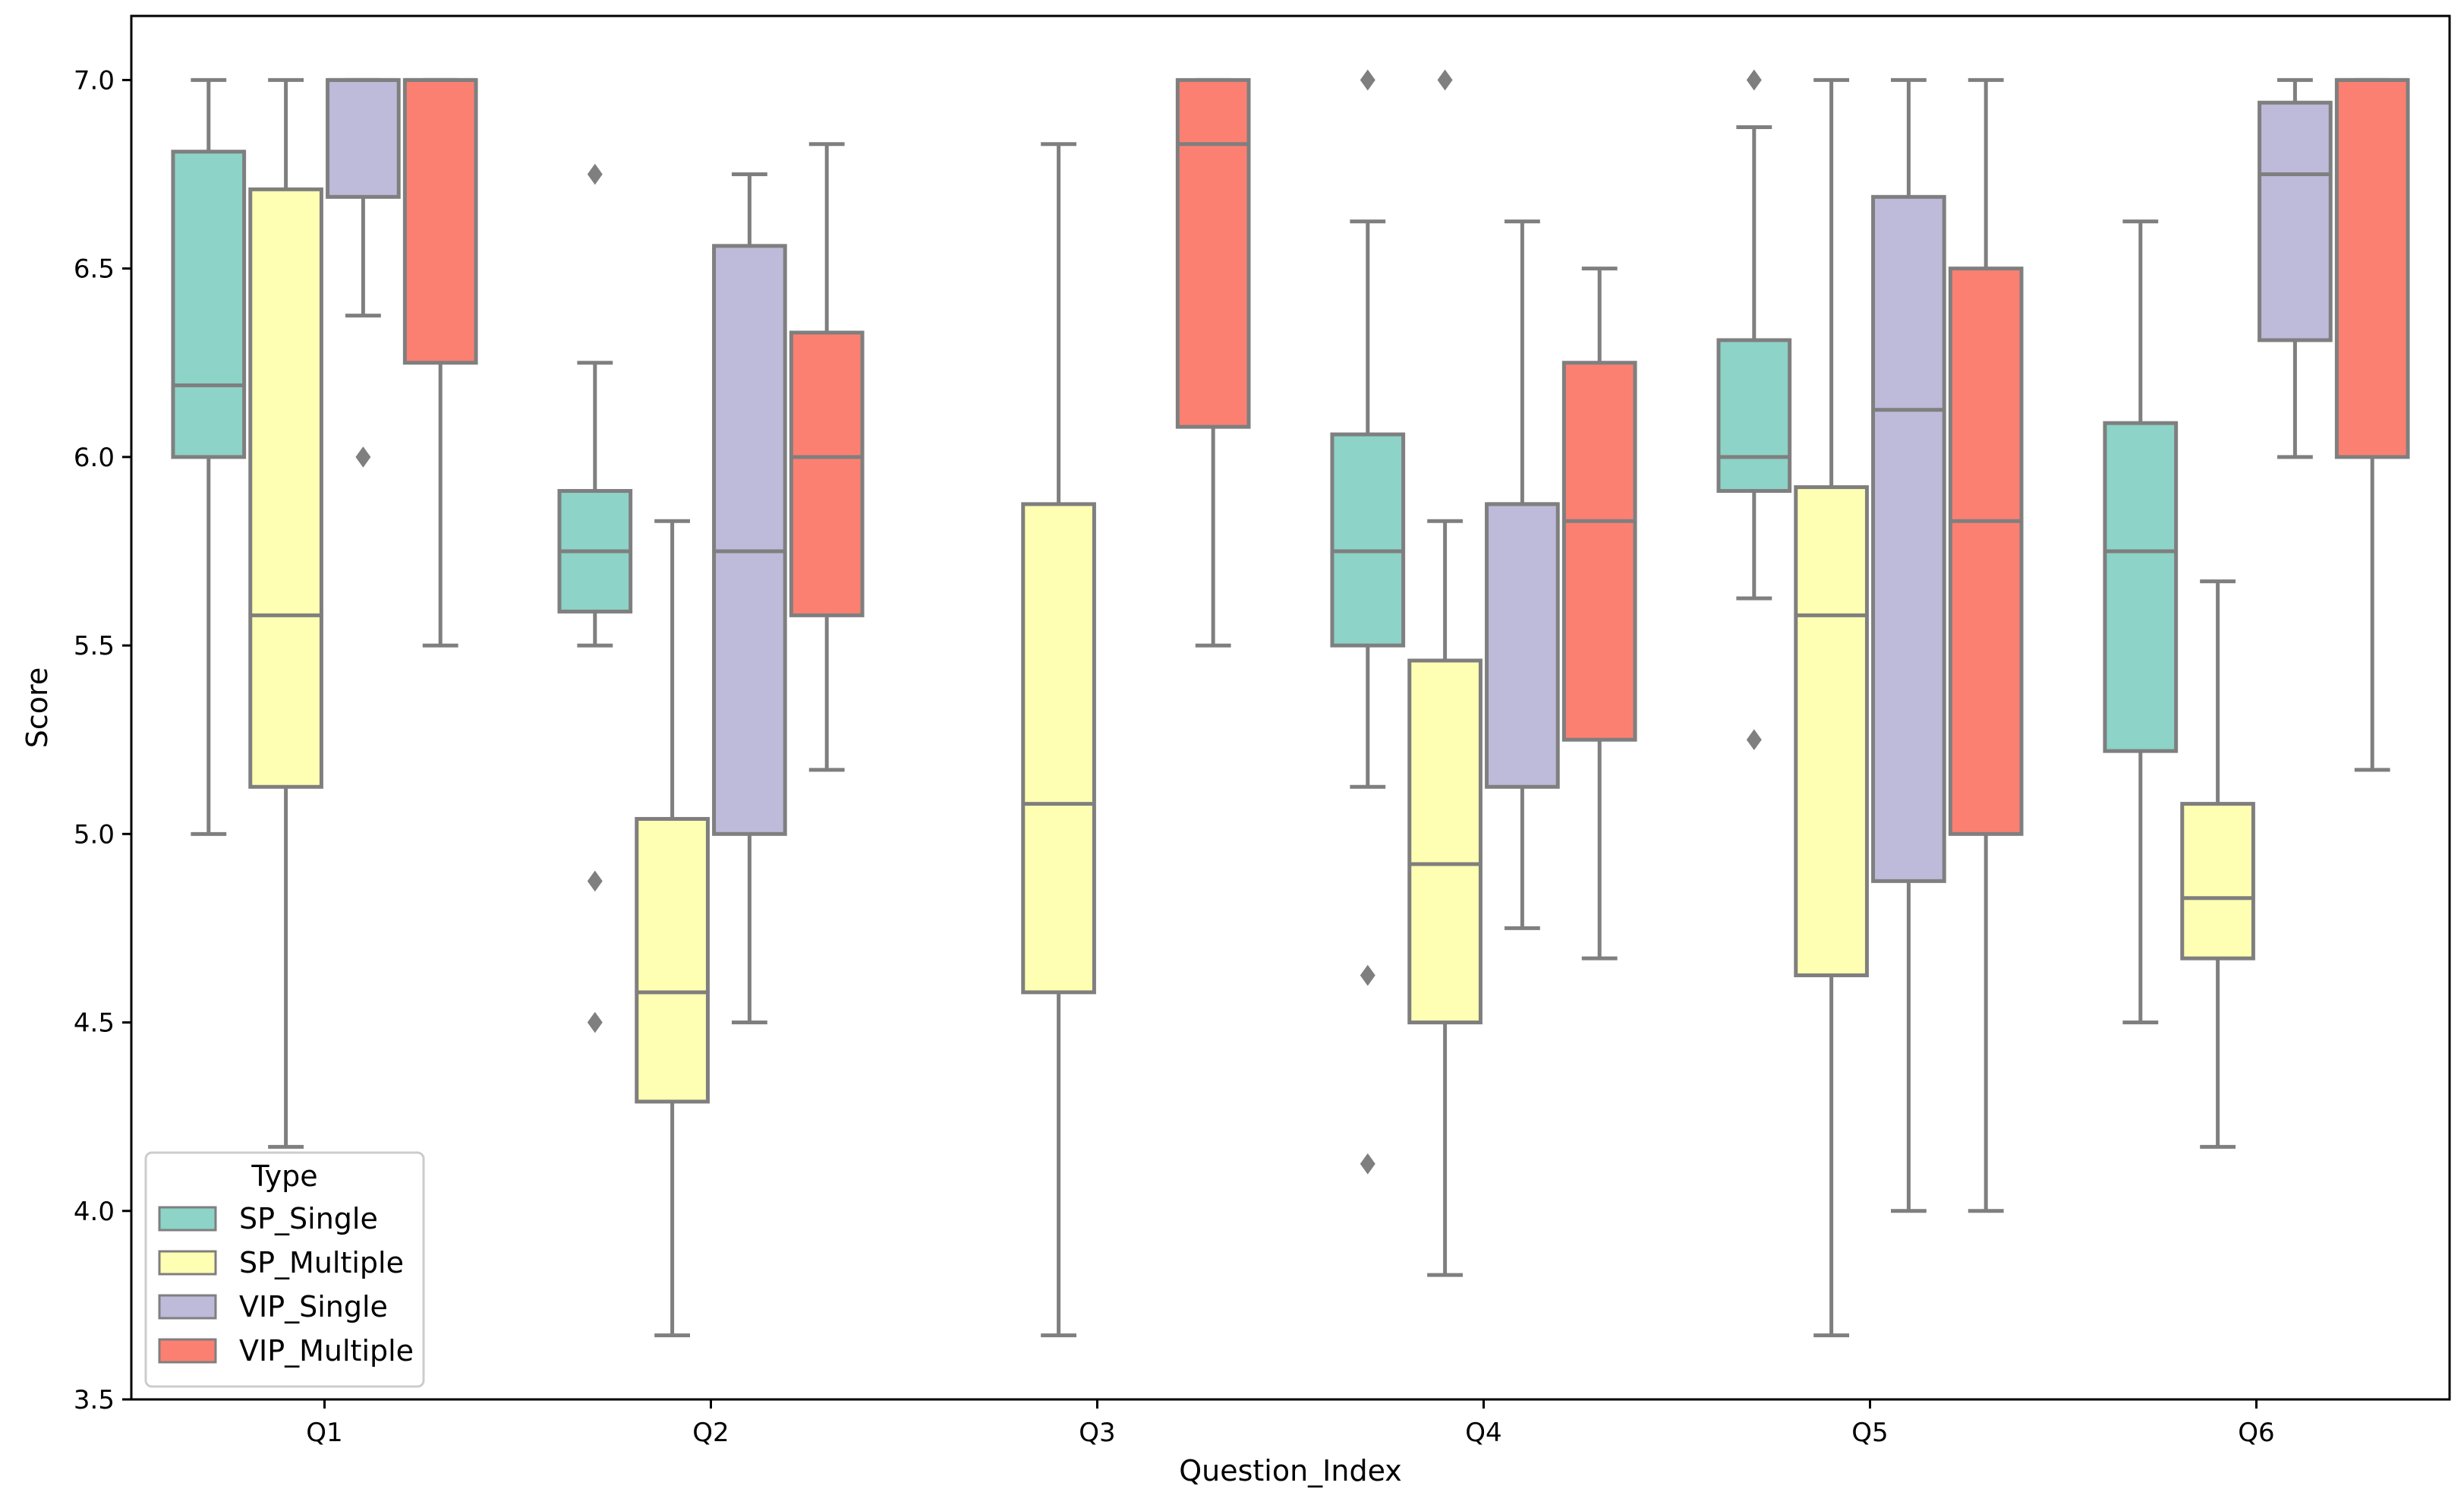  I want to click on y-tick-label: 4.5, so click(95, 1023).